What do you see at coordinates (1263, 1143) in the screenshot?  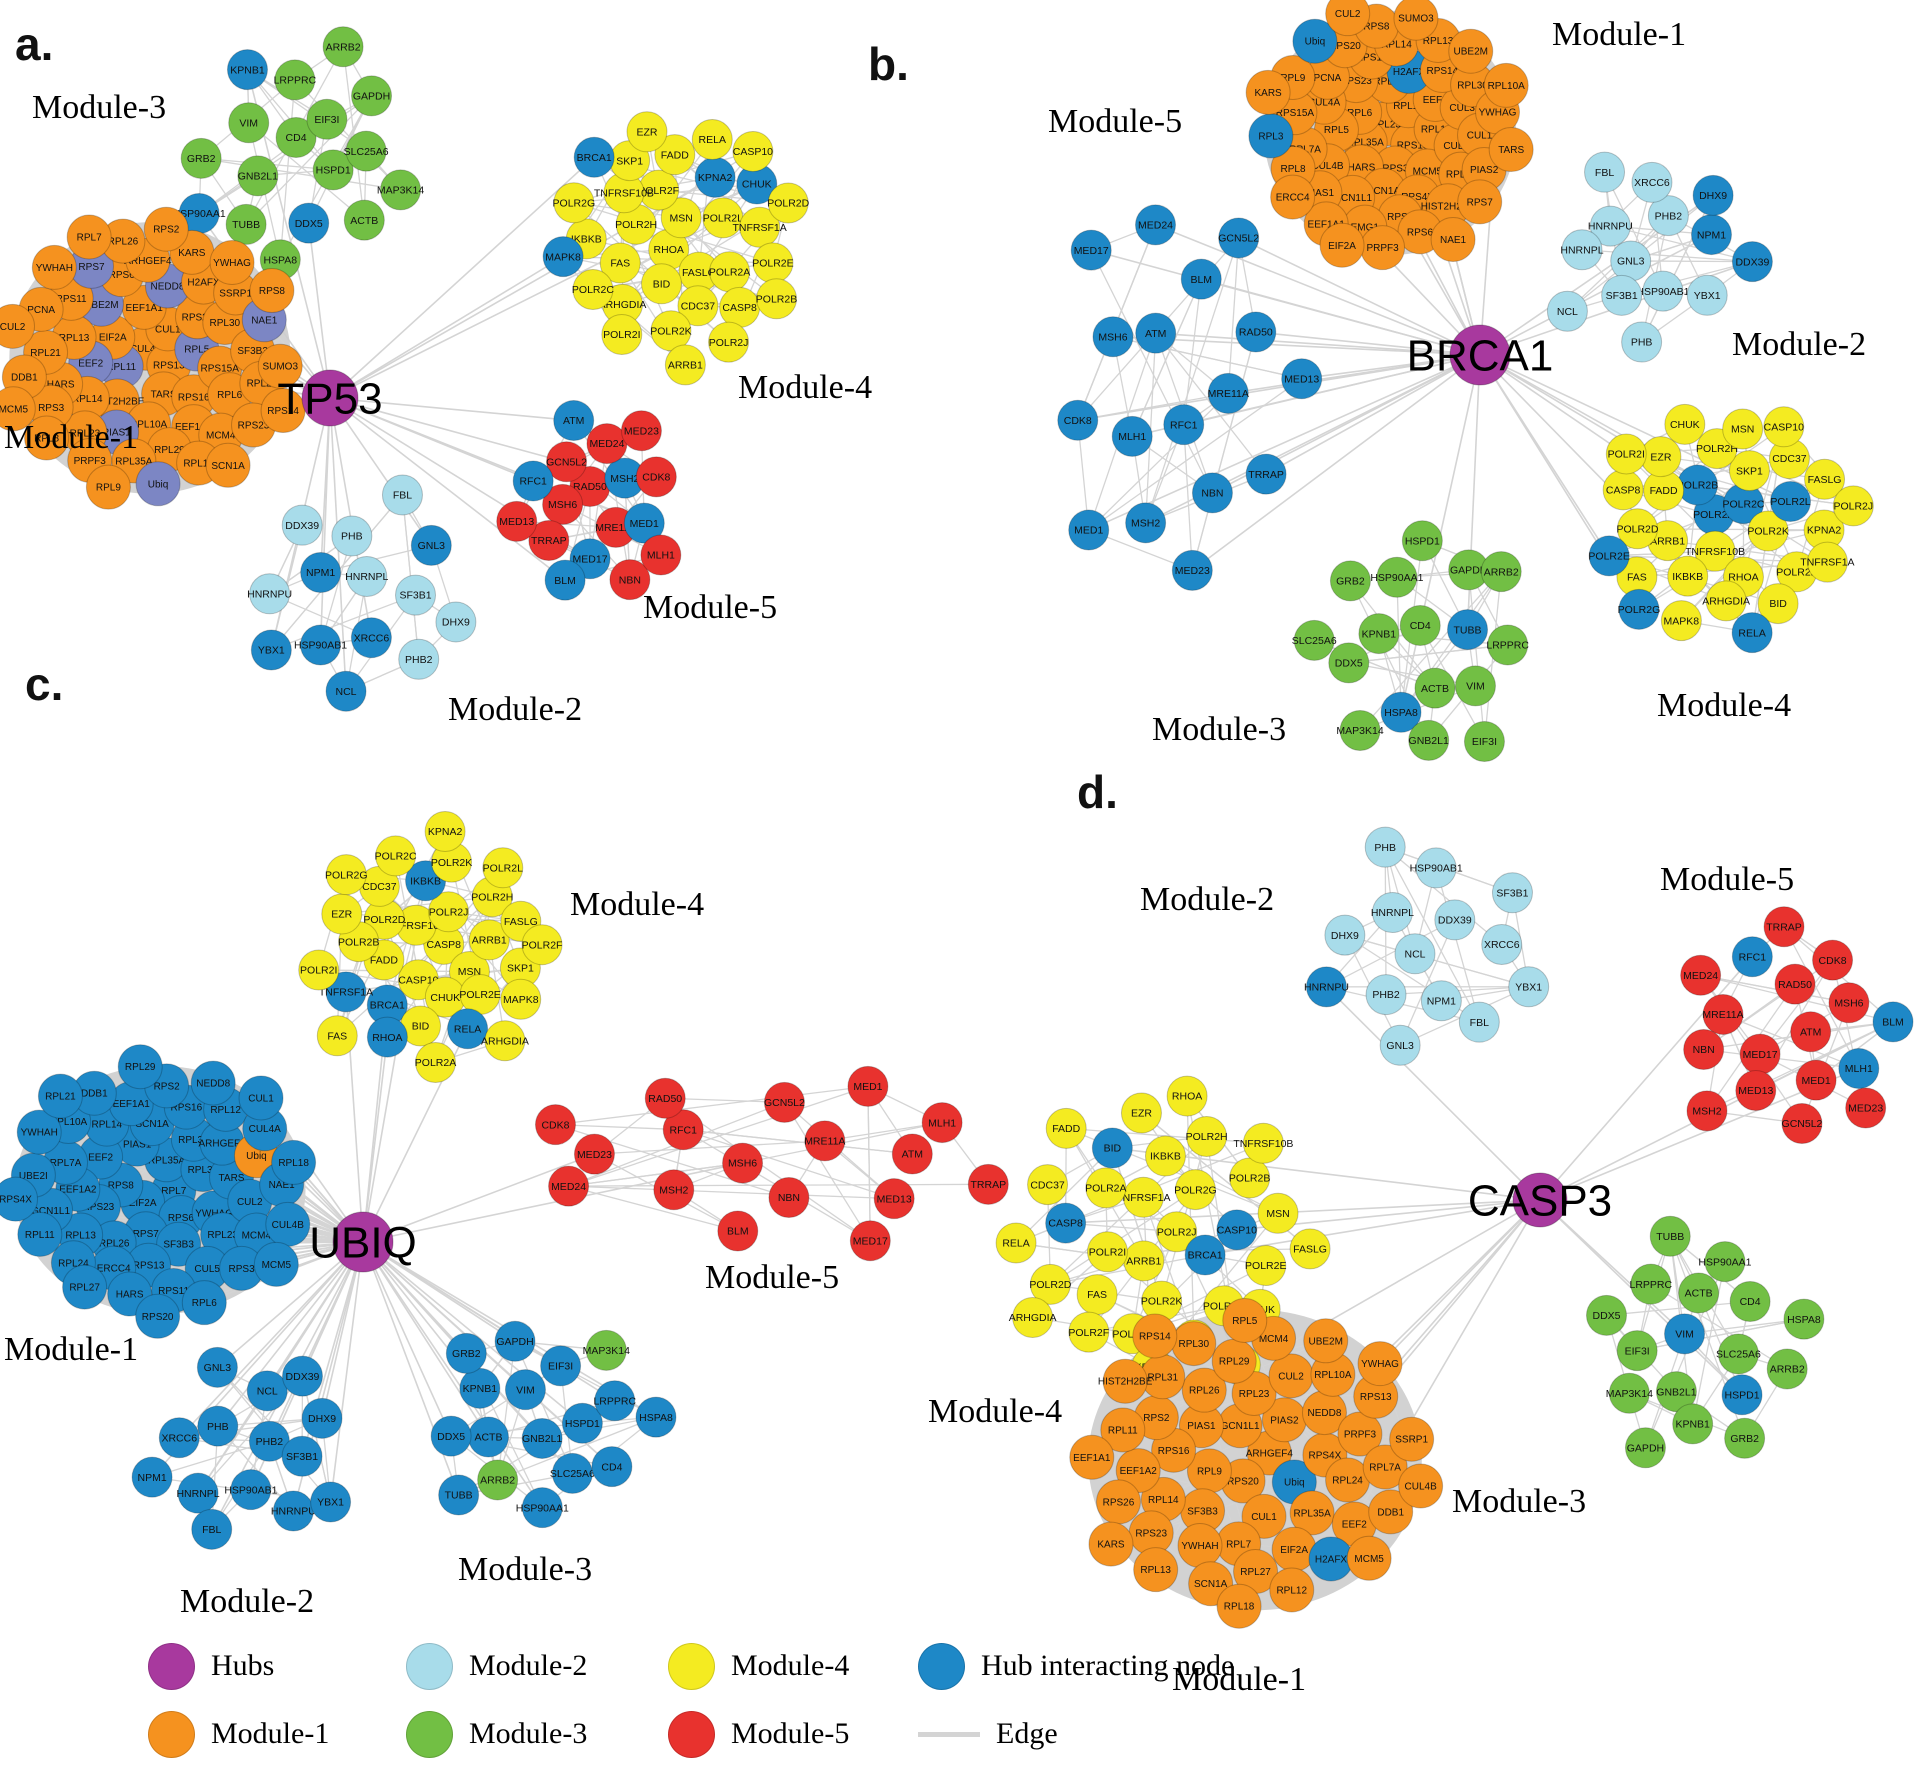 I see `node-TNFRSF10B: TNFRSF10B` at bounding box center [1263, 1143].